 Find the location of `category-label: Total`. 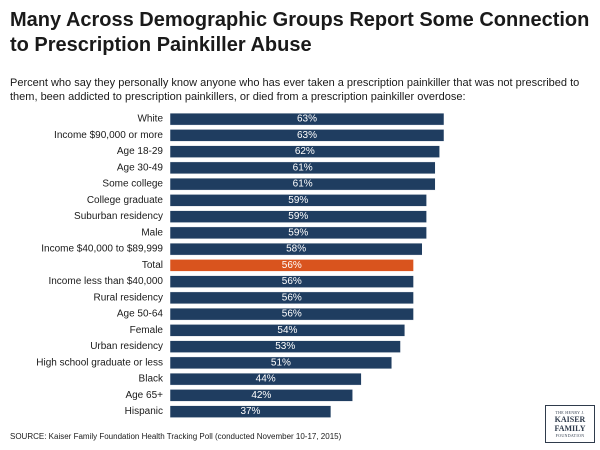

category-label: Total is located at coordinates (152, 265).